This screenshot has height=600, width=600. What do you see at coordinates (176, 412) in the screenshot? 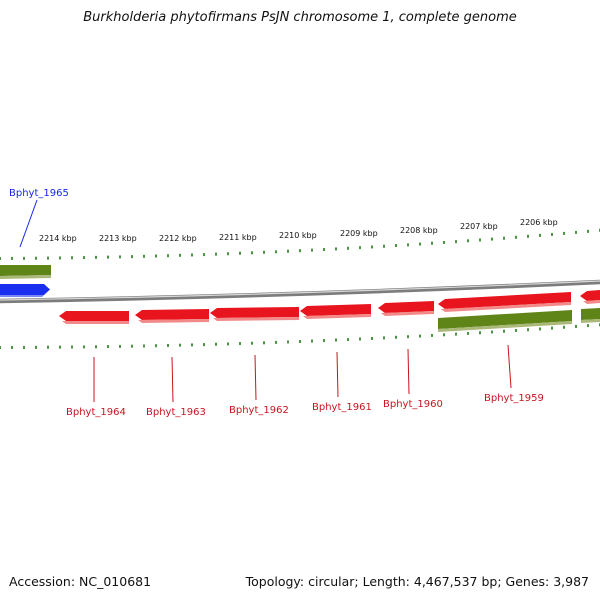
I see `gene-label-bphyt-1963: Bphyt_1963` at bounding box center [176, 412].